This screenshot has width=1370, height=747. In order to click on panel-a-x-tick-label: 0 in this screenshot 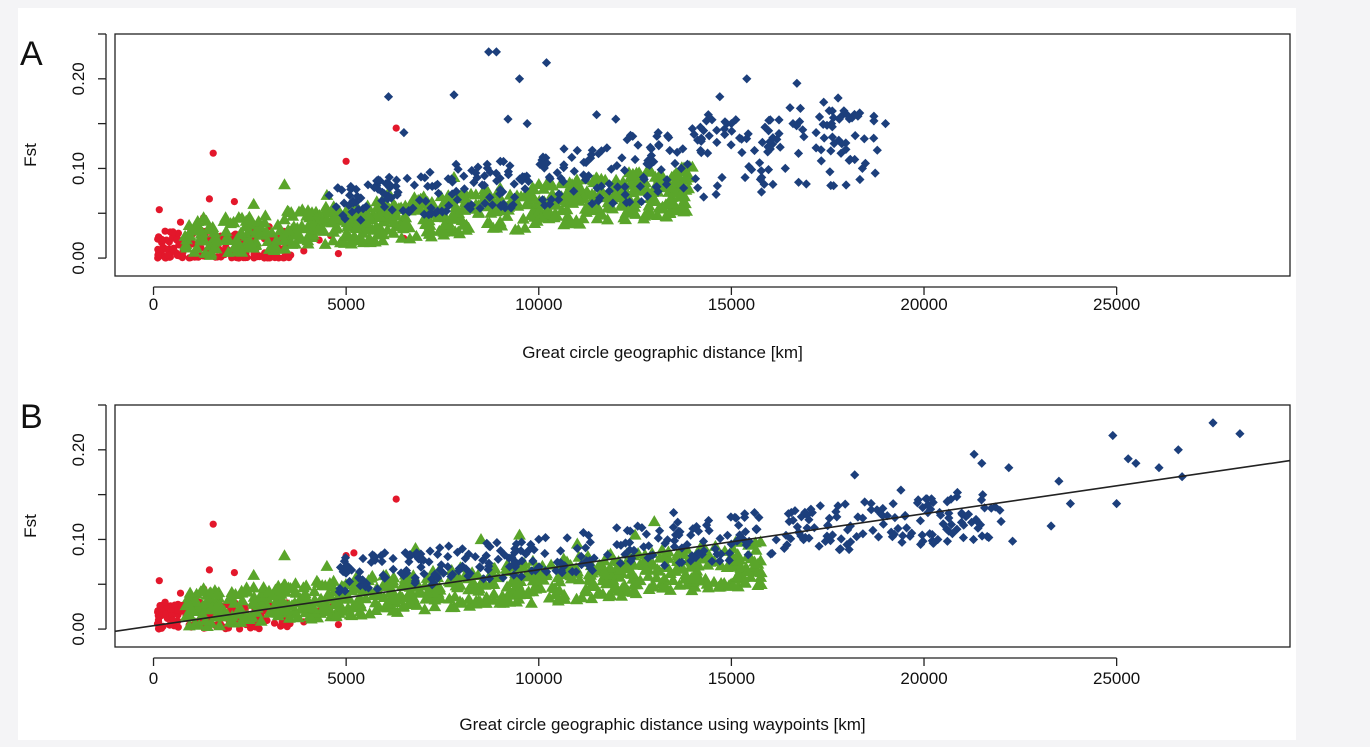, I will do `click(153, 304)`.